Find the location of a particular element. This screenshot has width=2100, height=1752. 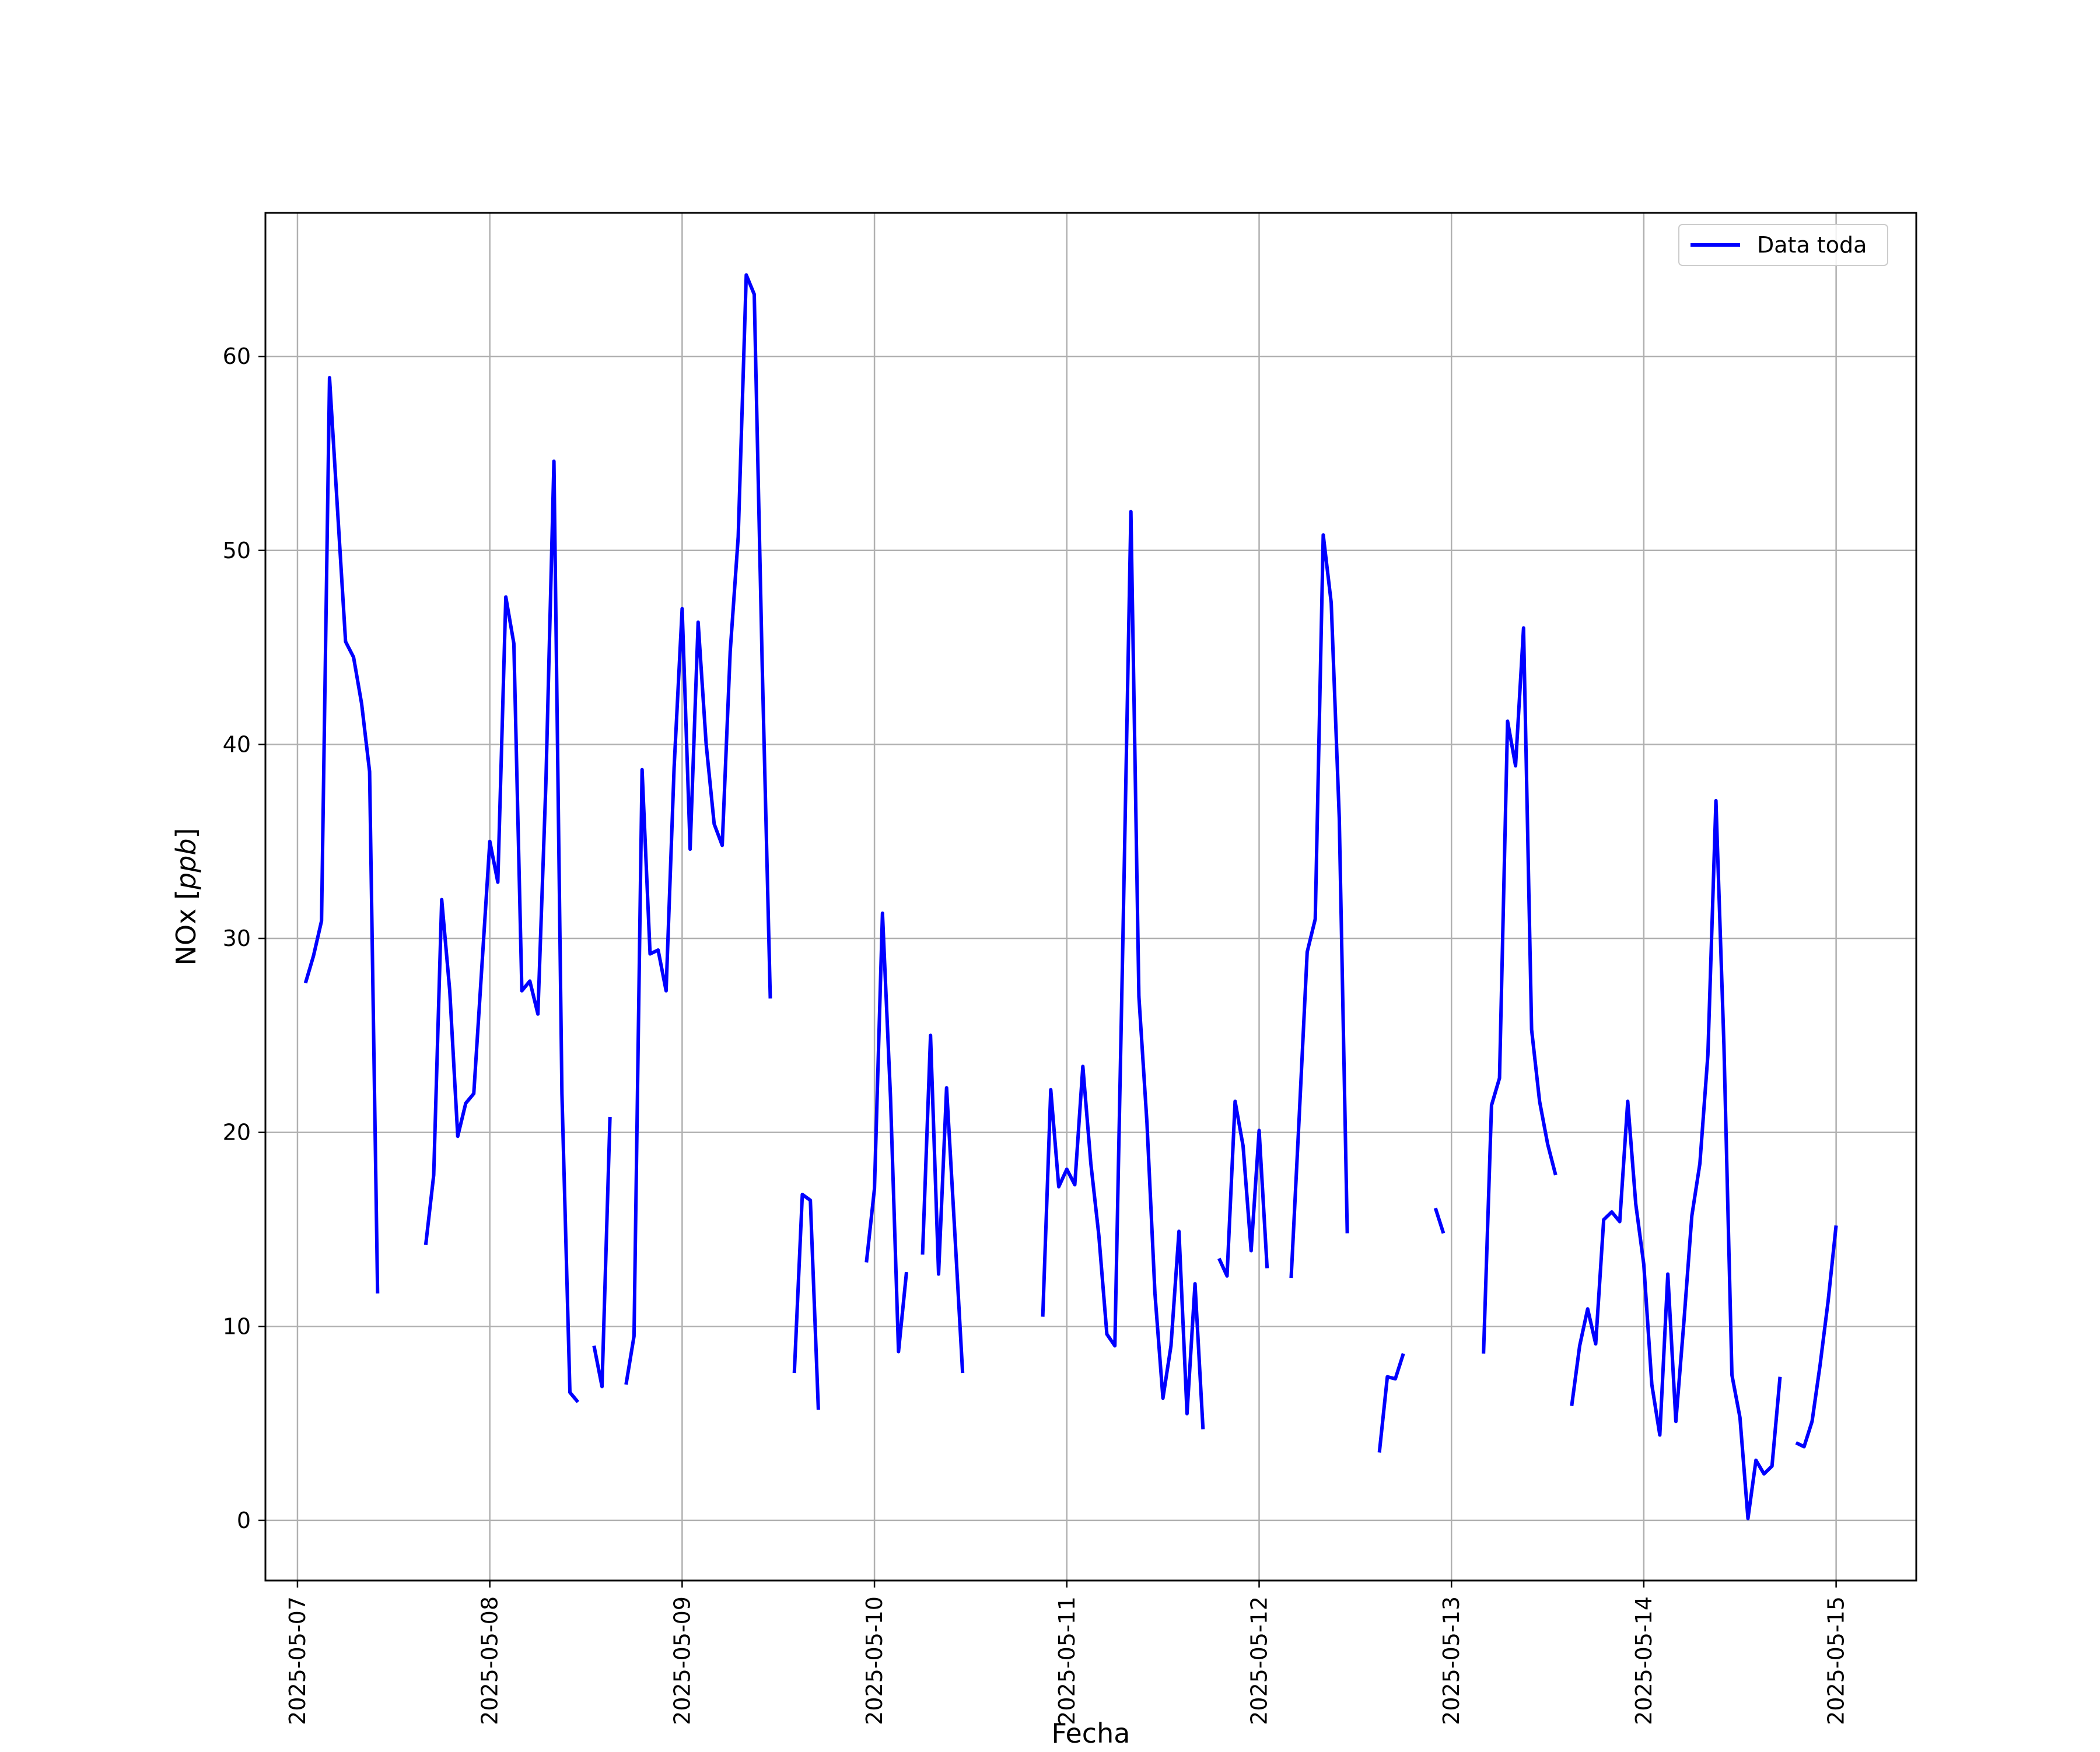

y-tick-label: 20 is located at coordinates (237, 1132).